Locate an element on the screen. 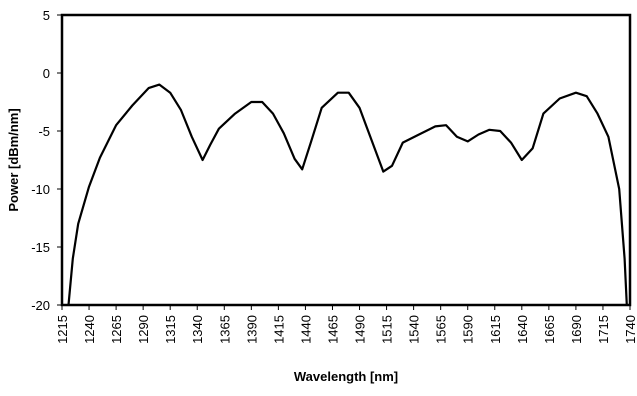 This screenshot has height=396, width=637. x-tick-label: 1365 is located at coordinates (224, 329).